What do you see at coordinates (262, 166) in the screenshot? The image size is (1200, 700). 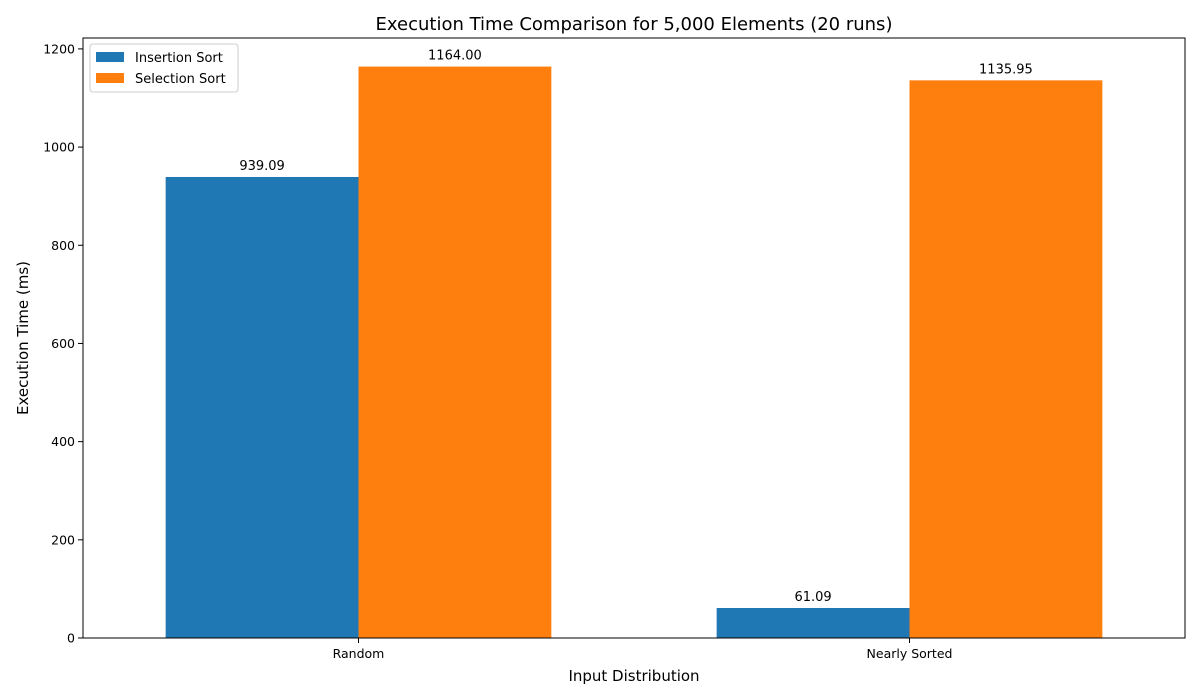 I see `data-label-insertion-sort-0: 939.09` at bounding box center [262, 166].